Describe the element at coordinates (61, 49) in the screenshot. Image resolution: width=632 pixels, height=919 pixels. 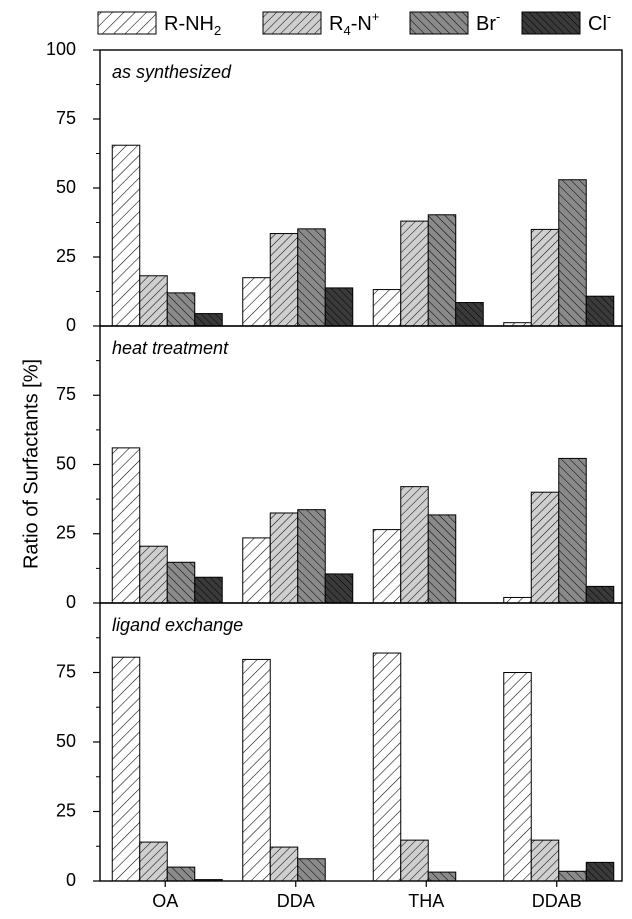
I see `y-tick-label: 100` at that location.